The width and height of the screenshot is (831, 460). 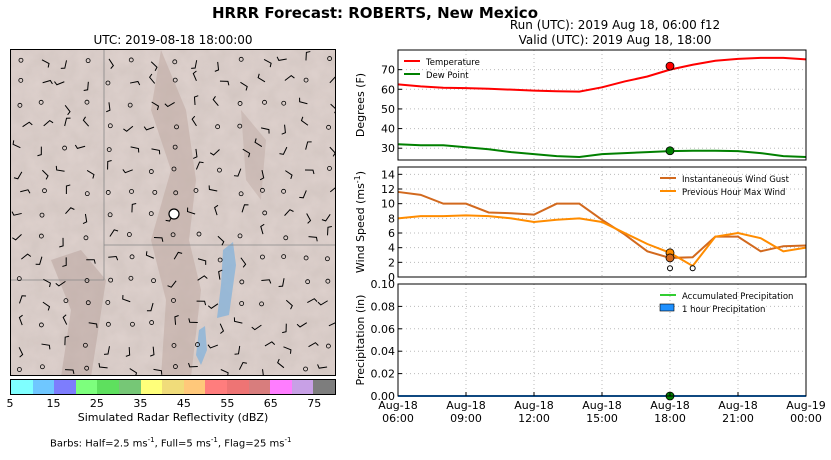 I want to click on y-axis-label: Wind Speed (ms-1), so click(x=360, y=222).